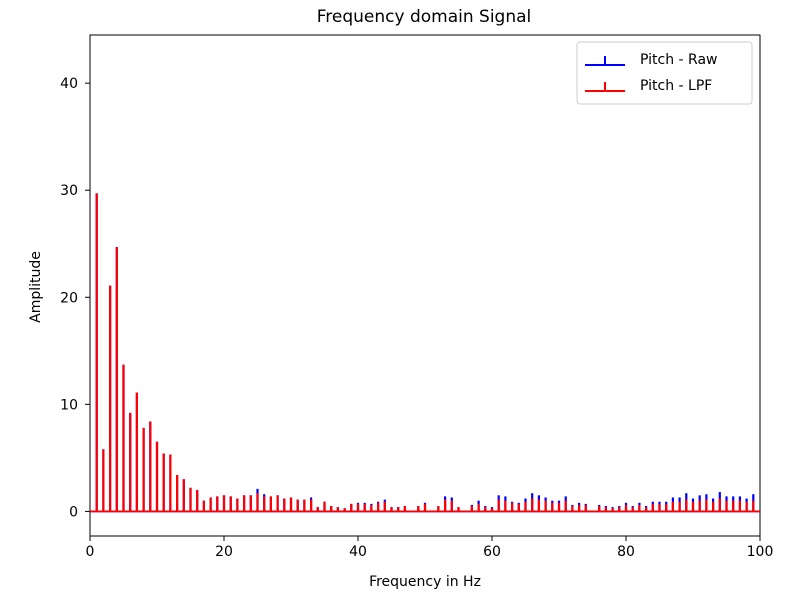  What do you see at coordinates (676, 86) in the screenshot?
I see `legend-label: Pitch - LPF` at bounding box center [676, 86].